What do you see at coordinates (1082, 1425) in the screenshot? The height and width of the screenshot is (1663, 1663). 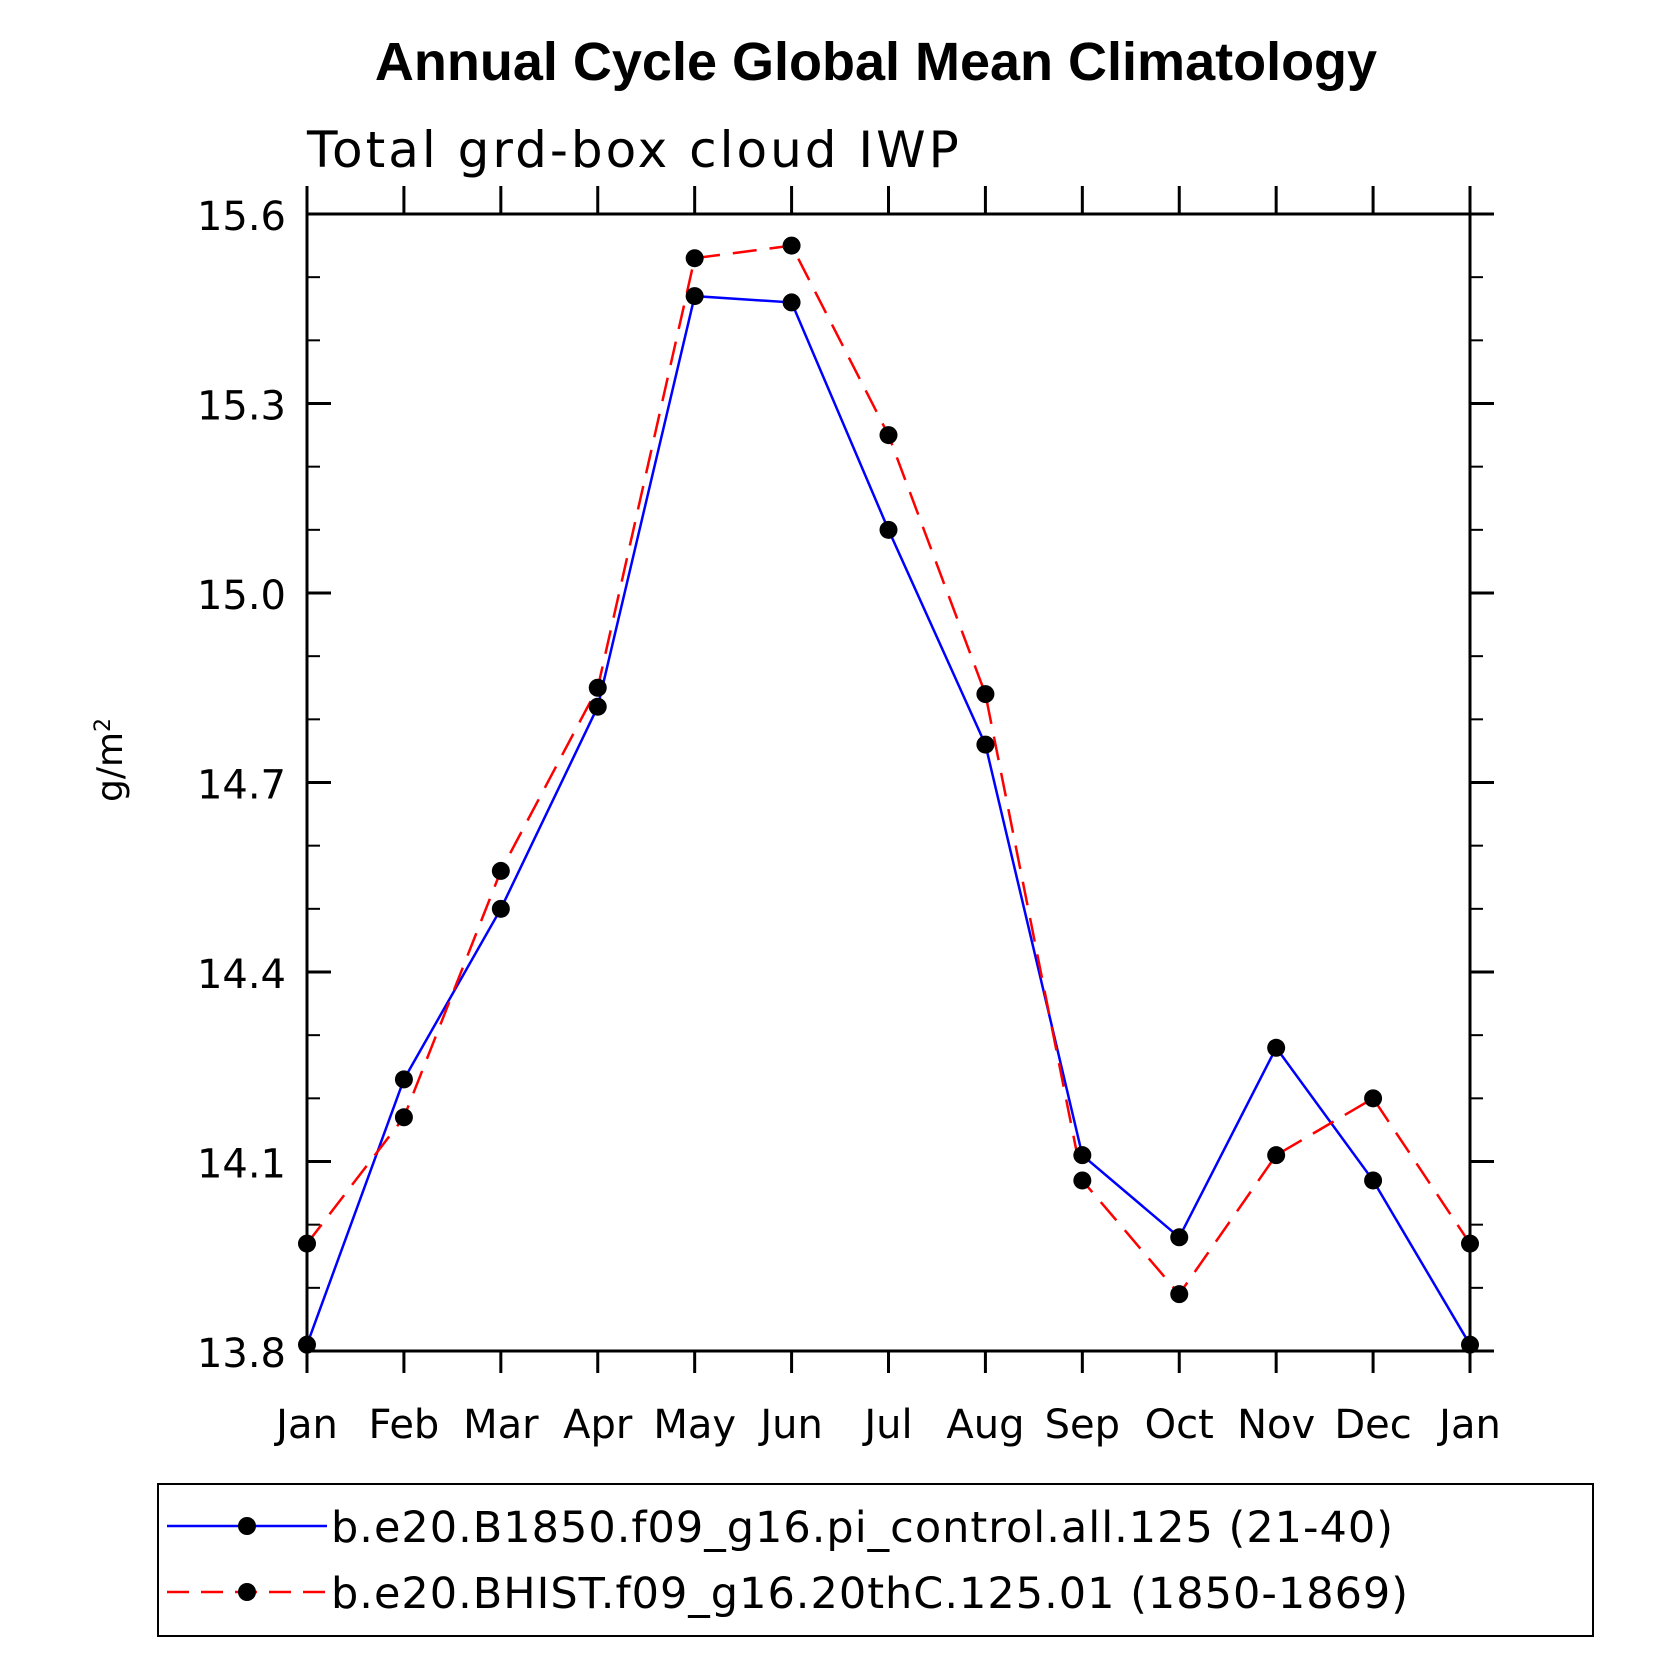 I see `x-tick-label: Sep` at bounding box center [1082, 1425].